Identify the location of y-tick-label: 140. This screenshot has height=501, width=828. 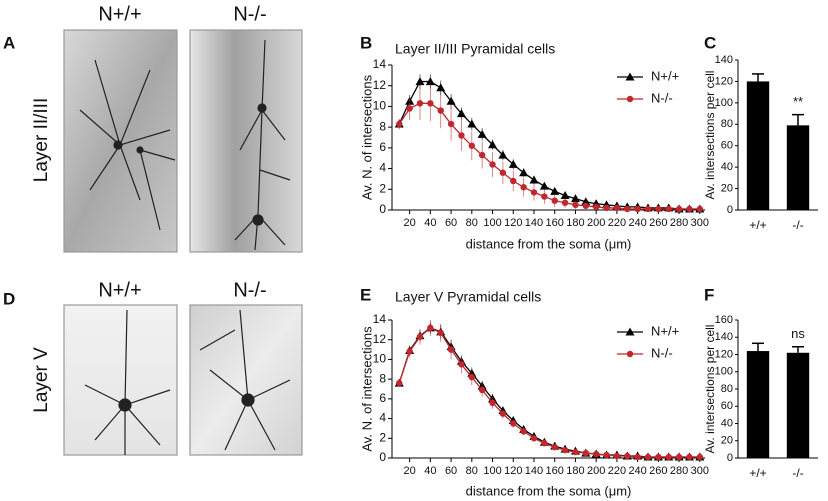
(724, 337).